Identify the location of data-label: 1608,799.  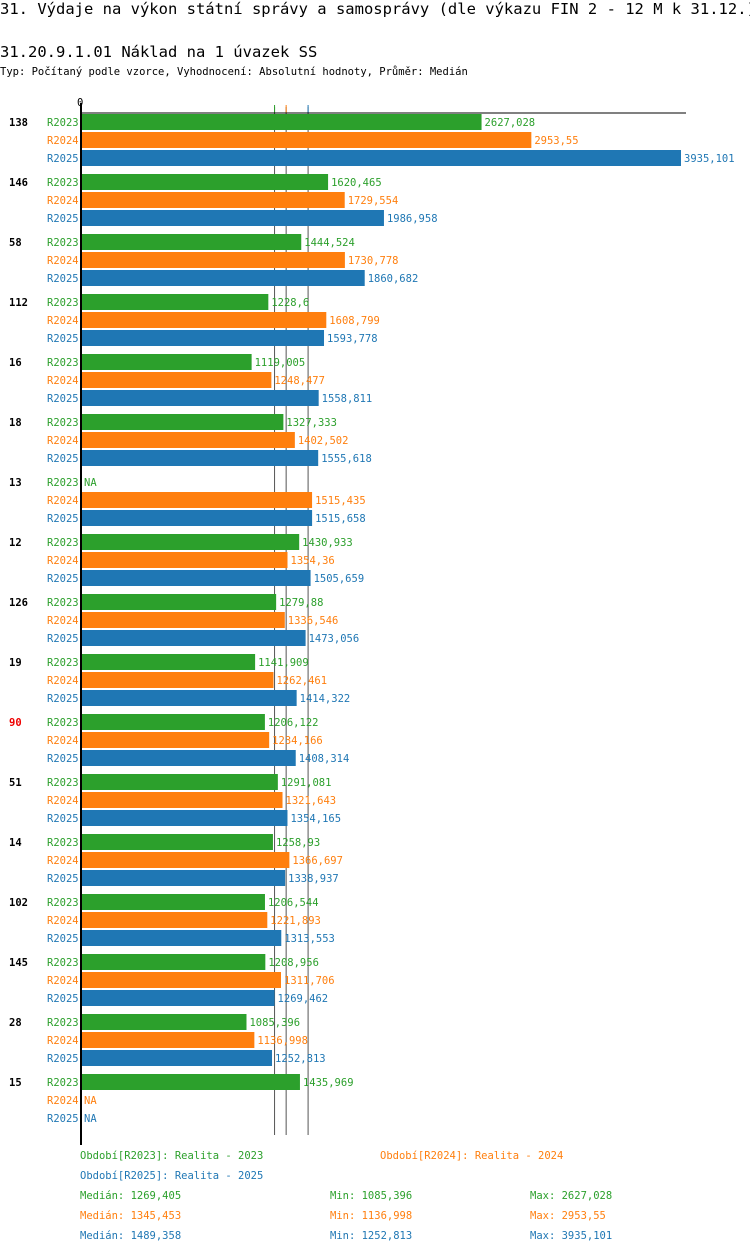
(354, 321).